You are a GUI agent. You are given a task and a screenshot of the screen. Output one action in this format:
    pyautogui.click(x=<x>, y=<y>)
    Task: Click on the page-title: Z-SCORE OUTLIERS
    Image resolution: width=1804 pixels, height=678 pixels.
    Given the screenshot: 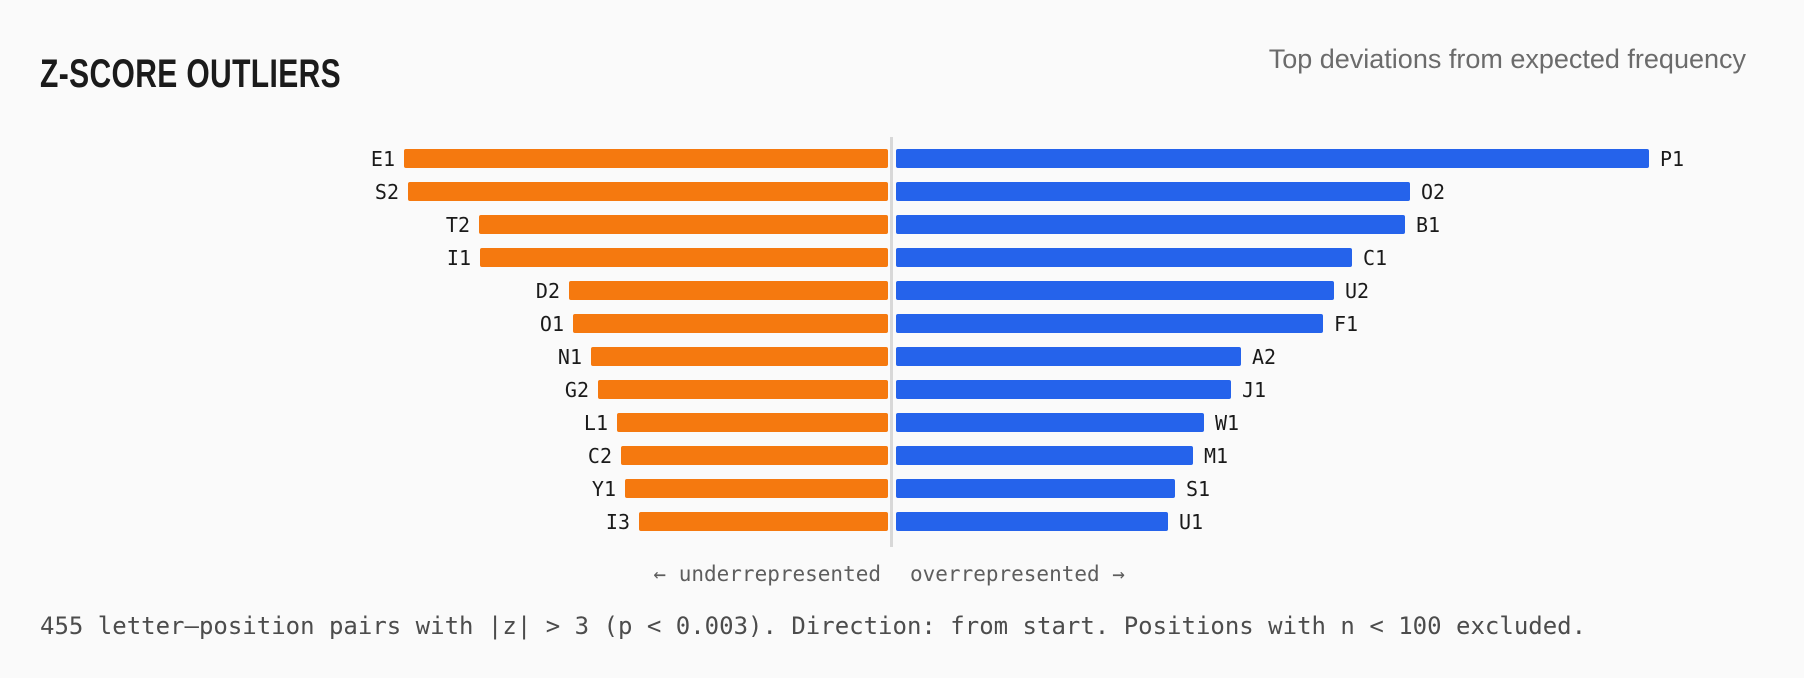 What is the action you would take?
    pyautogui.click(x=191, y=74)
    